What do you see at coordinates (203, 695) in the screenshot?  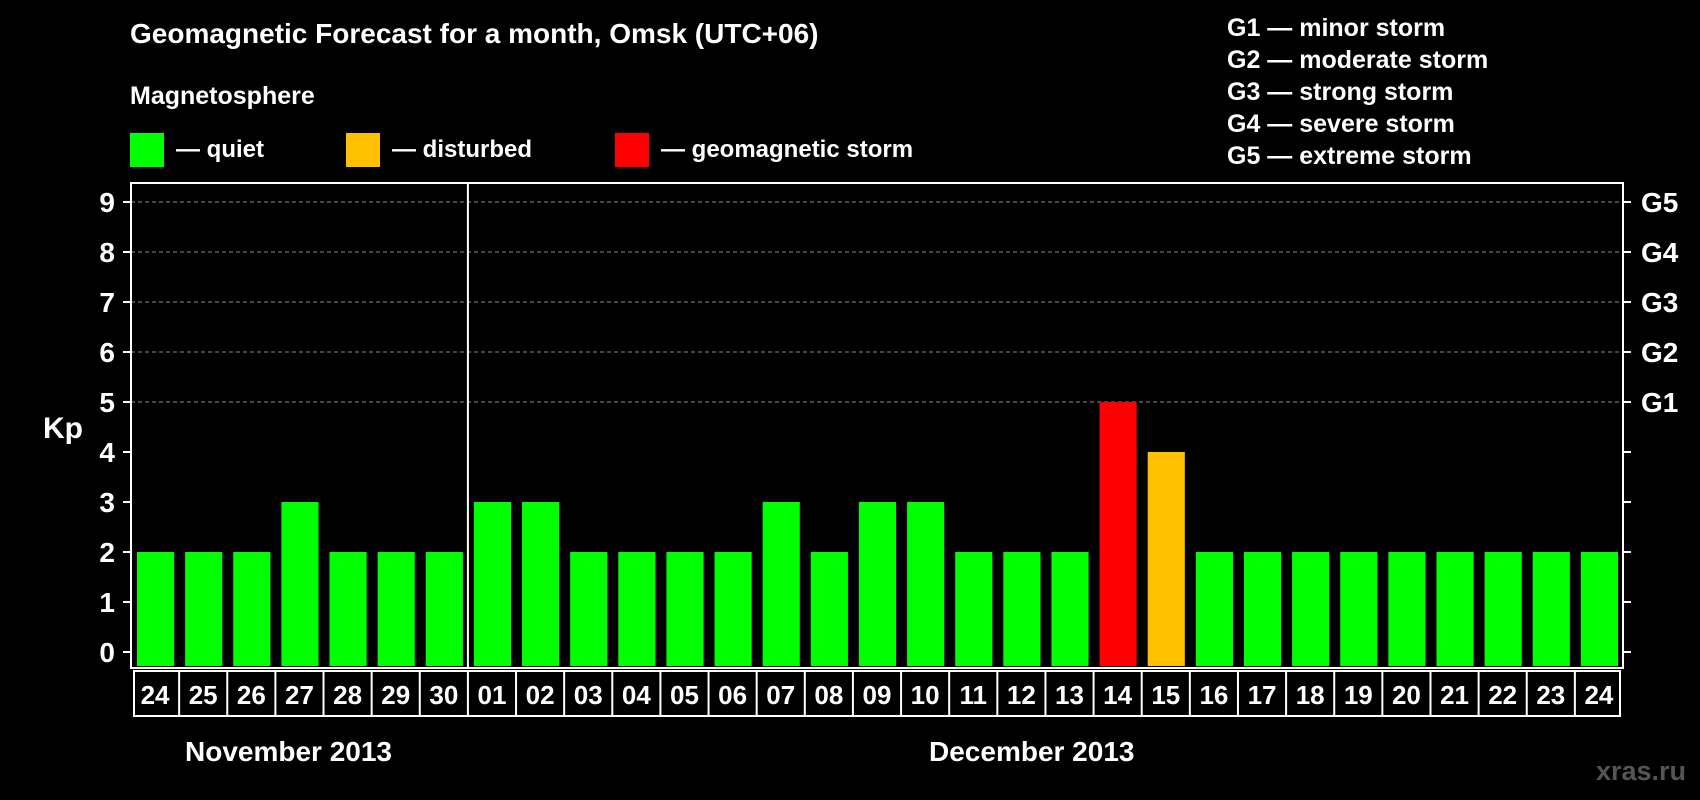 I see `date-label: 25` at bounding box center [203, 695].